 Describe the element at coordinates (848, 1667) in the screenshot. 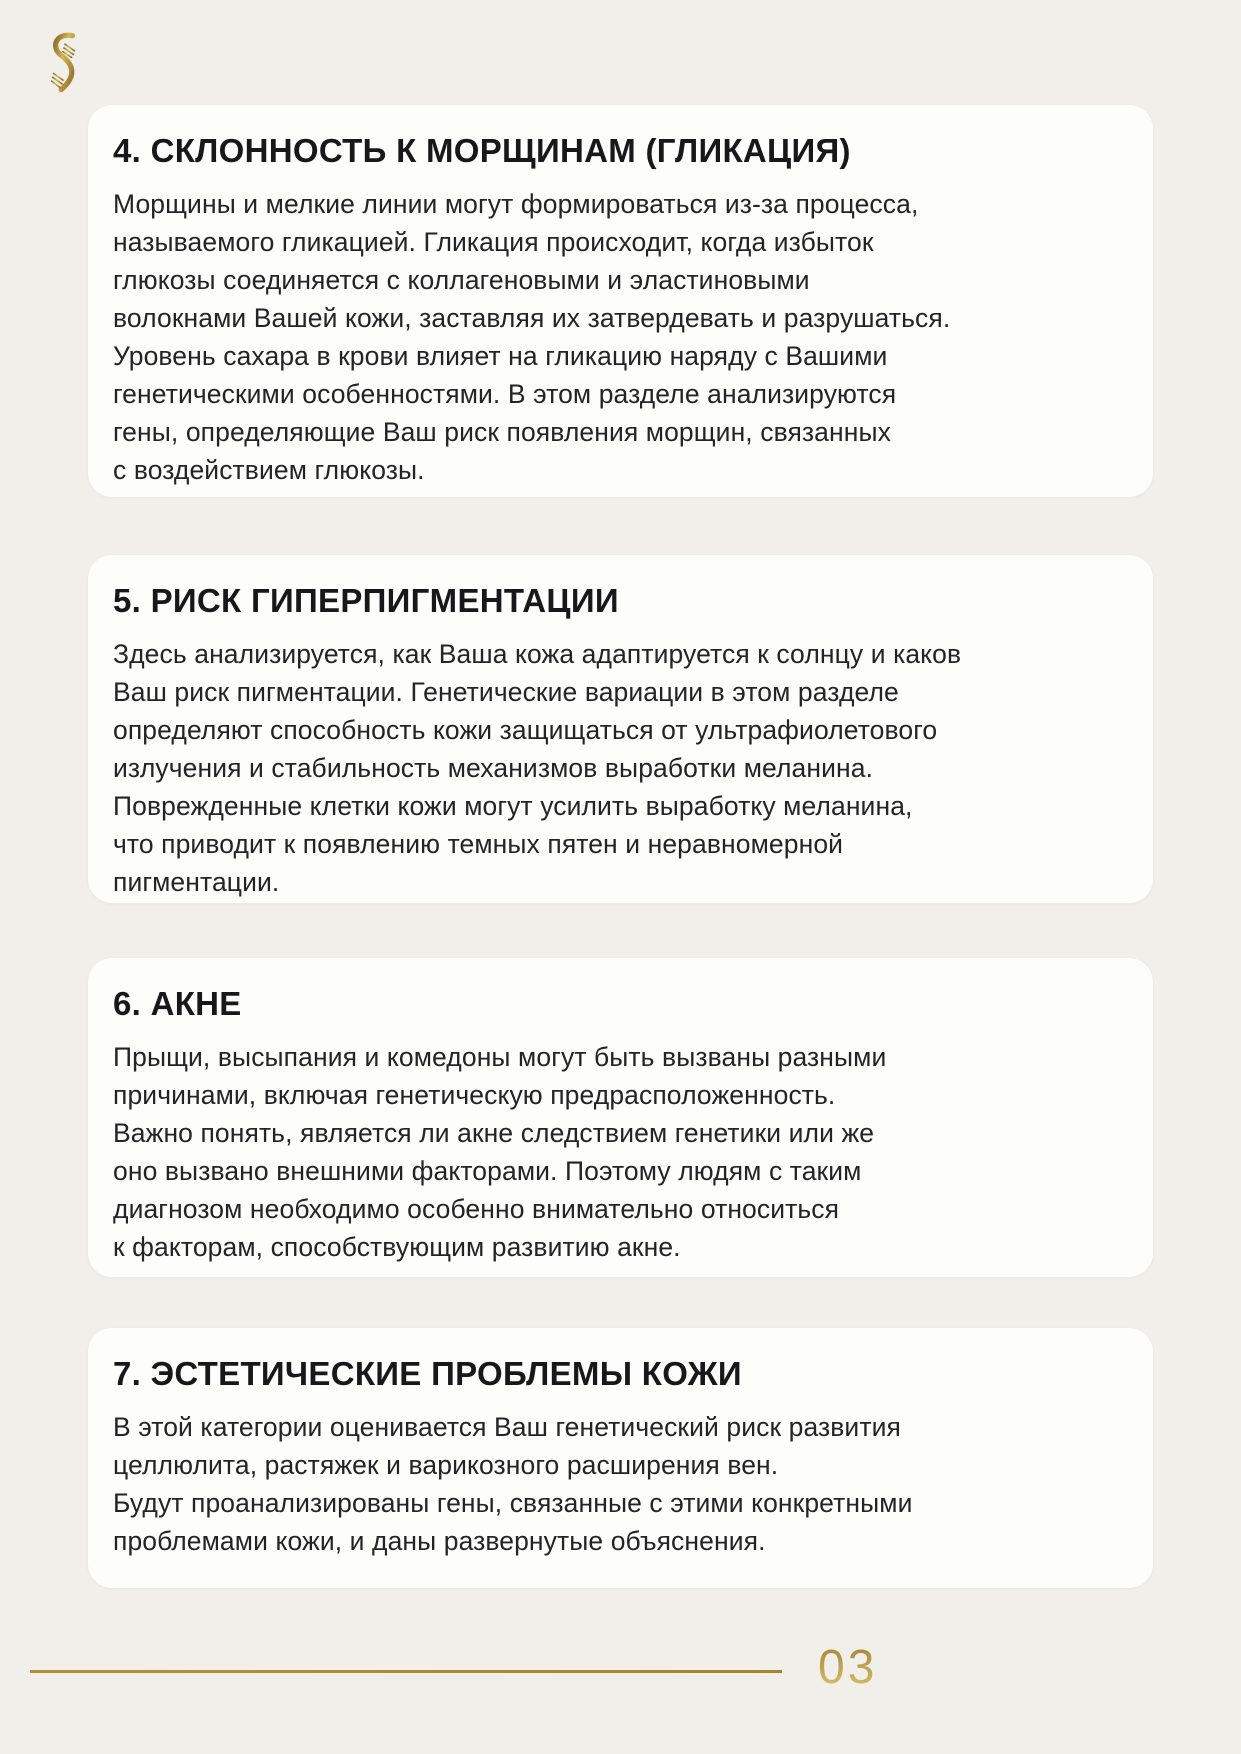

I see `page-number: 03` at that location.